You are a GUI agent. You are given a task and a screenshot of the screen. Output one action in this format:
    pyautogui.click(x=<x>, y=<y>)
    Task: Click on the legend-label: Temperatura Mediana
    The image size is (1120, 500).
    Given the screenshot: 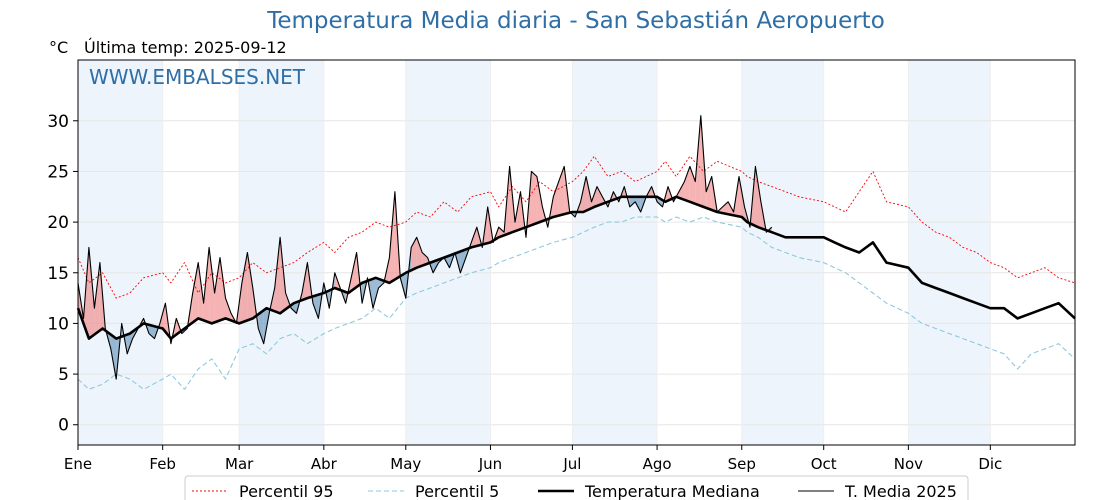 What is the action you would take?
    pyautogui.click(x=672, y=491)
    